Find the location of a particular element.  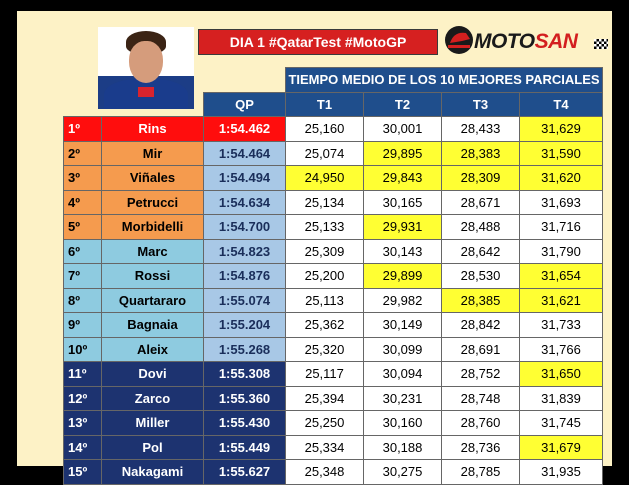

position-cell: 12º is located at coordinates (82, 398).